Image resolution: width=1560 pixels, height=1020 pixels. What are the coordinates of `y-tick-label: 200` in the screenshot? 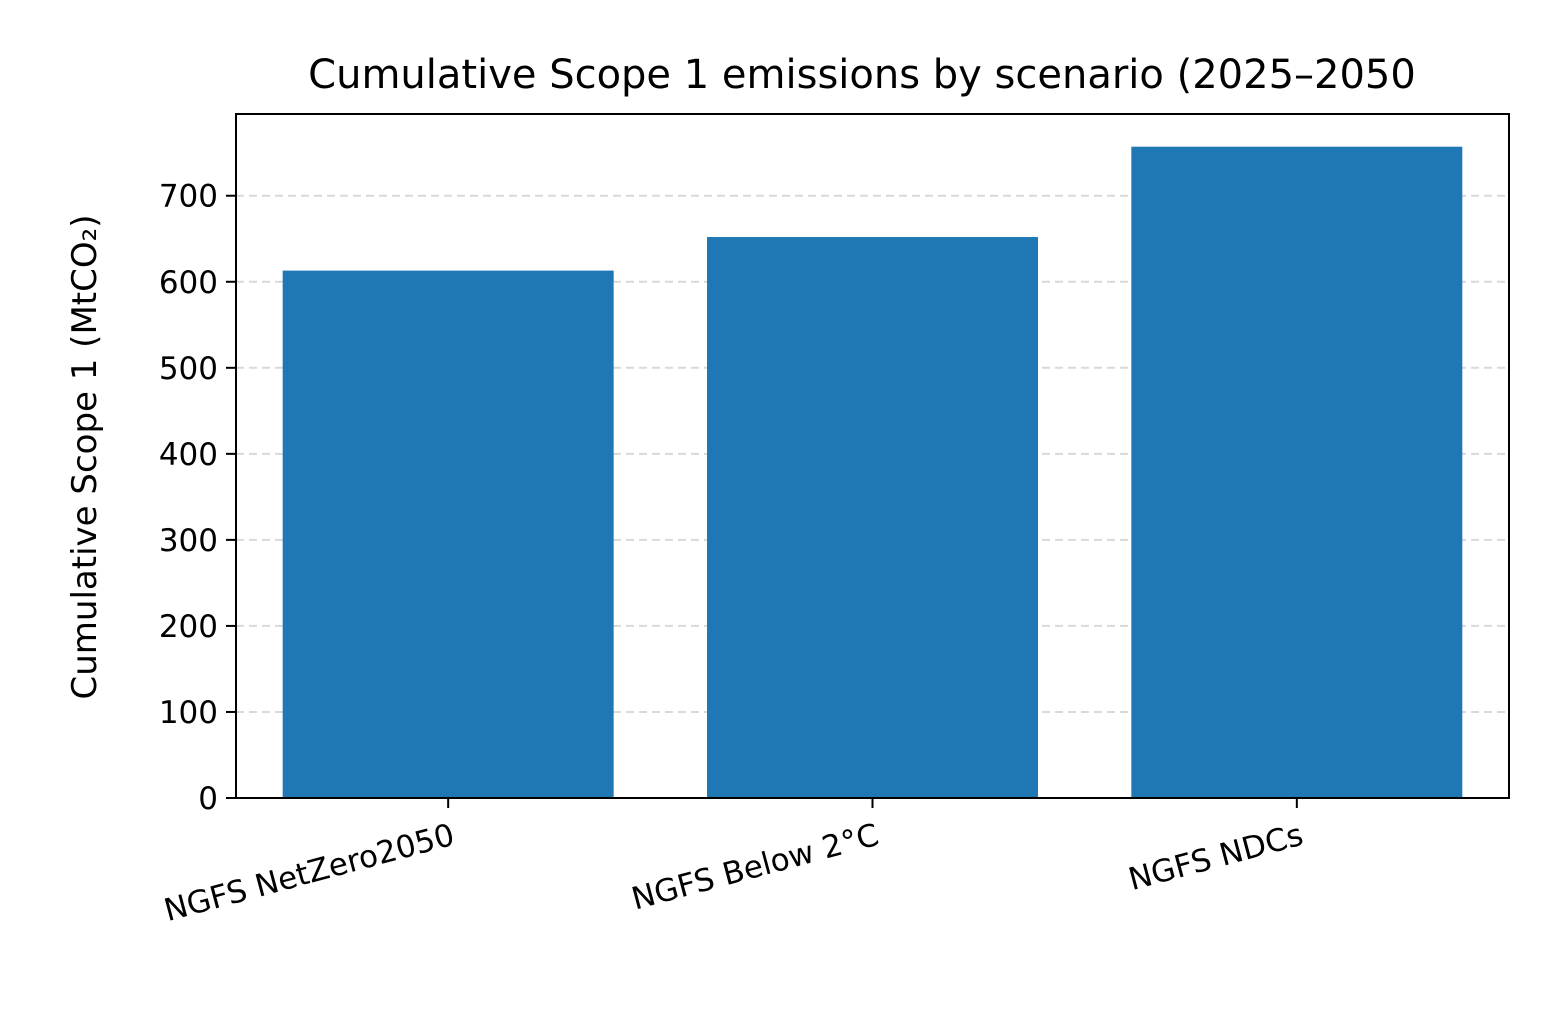 It's located at (188, 627).